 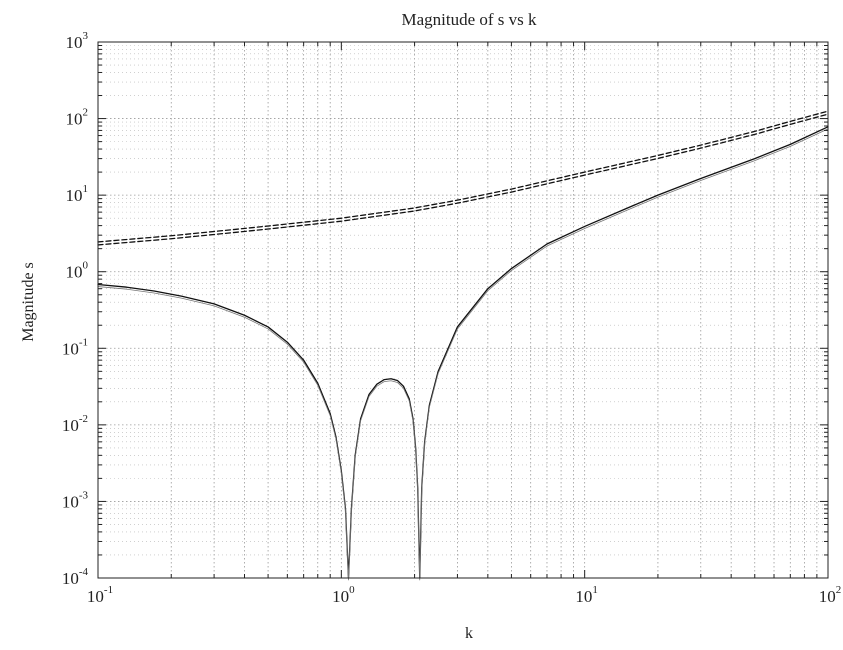 I want to click on y-tick-labels: 10⁻⁴ 10⁻³ 10⁻² 10⁻¹ 10⁰ 10¹ 10² 10³, so click(x=75, y=309).